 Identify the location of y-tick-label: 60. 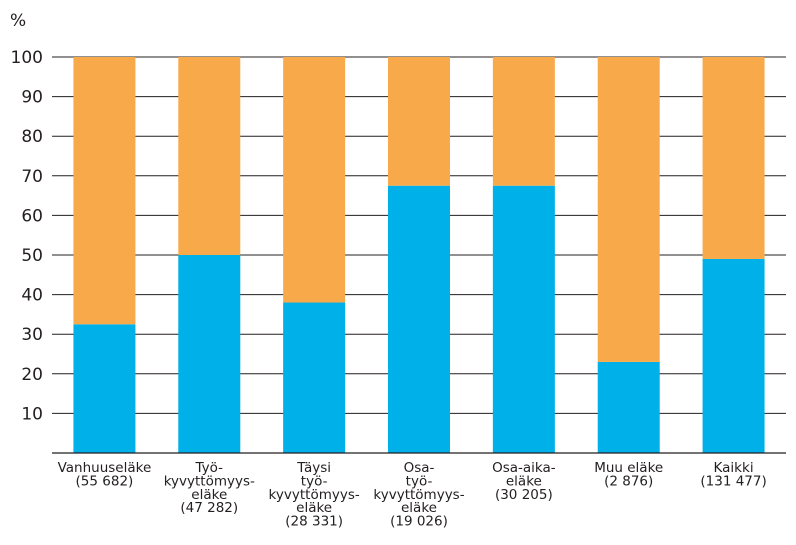
(32, 216).